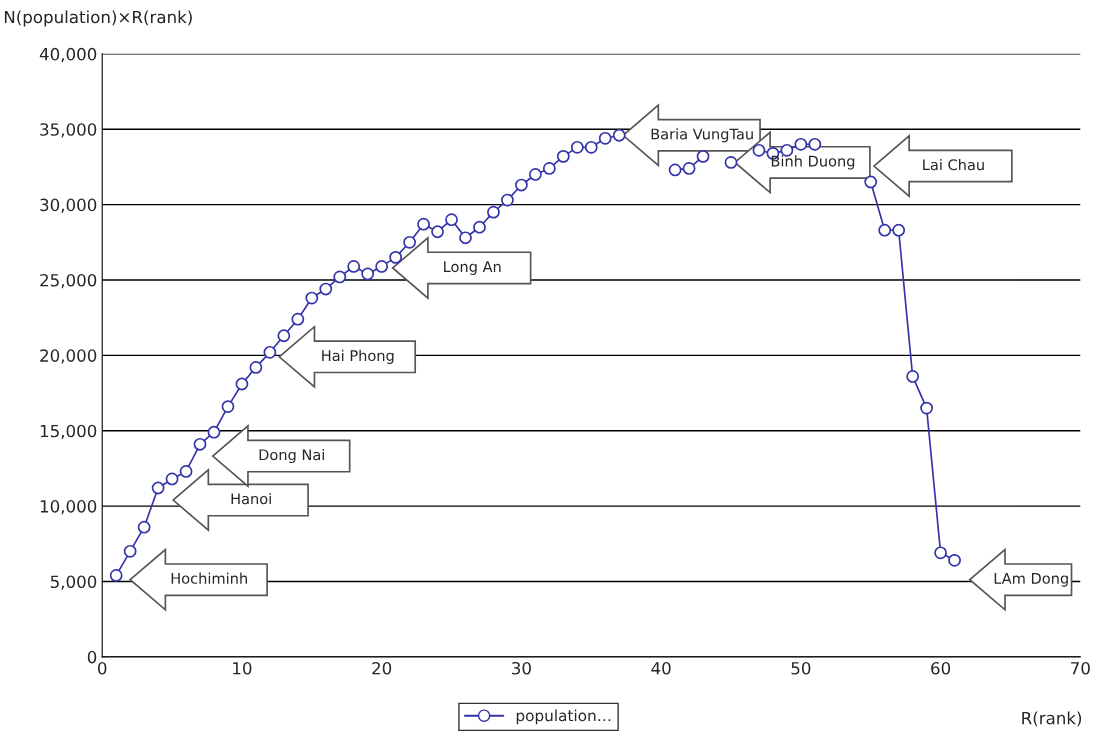 The height and width of the screenshot is (738, 1099). Describe the element at coordinates (68, 130) in the screenshot. I see `y-tick-label: 35,000` at that location.